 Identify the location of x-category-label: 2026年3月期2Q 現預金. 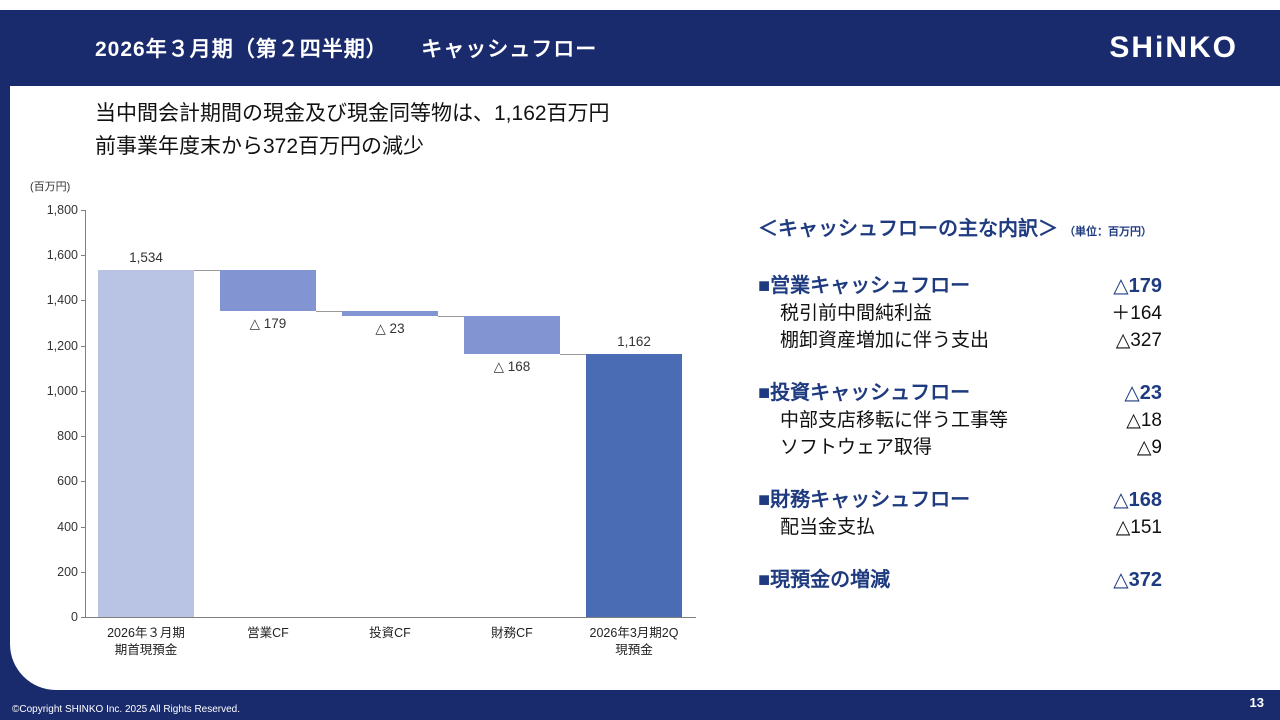
(634, 641).